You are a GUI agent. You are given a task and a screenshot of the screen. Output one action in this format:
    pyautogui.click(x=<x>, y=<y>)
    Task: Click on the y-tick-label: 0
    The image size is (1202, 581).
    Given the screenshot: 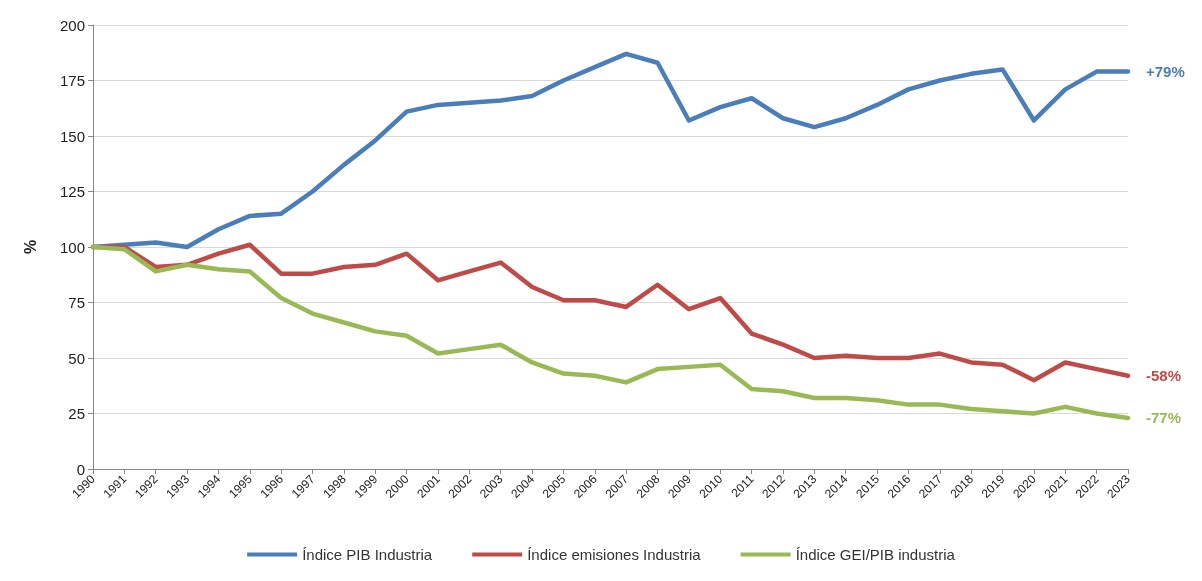 What is the action you would take?
    pyautogui.click(x=80, y=469)
    